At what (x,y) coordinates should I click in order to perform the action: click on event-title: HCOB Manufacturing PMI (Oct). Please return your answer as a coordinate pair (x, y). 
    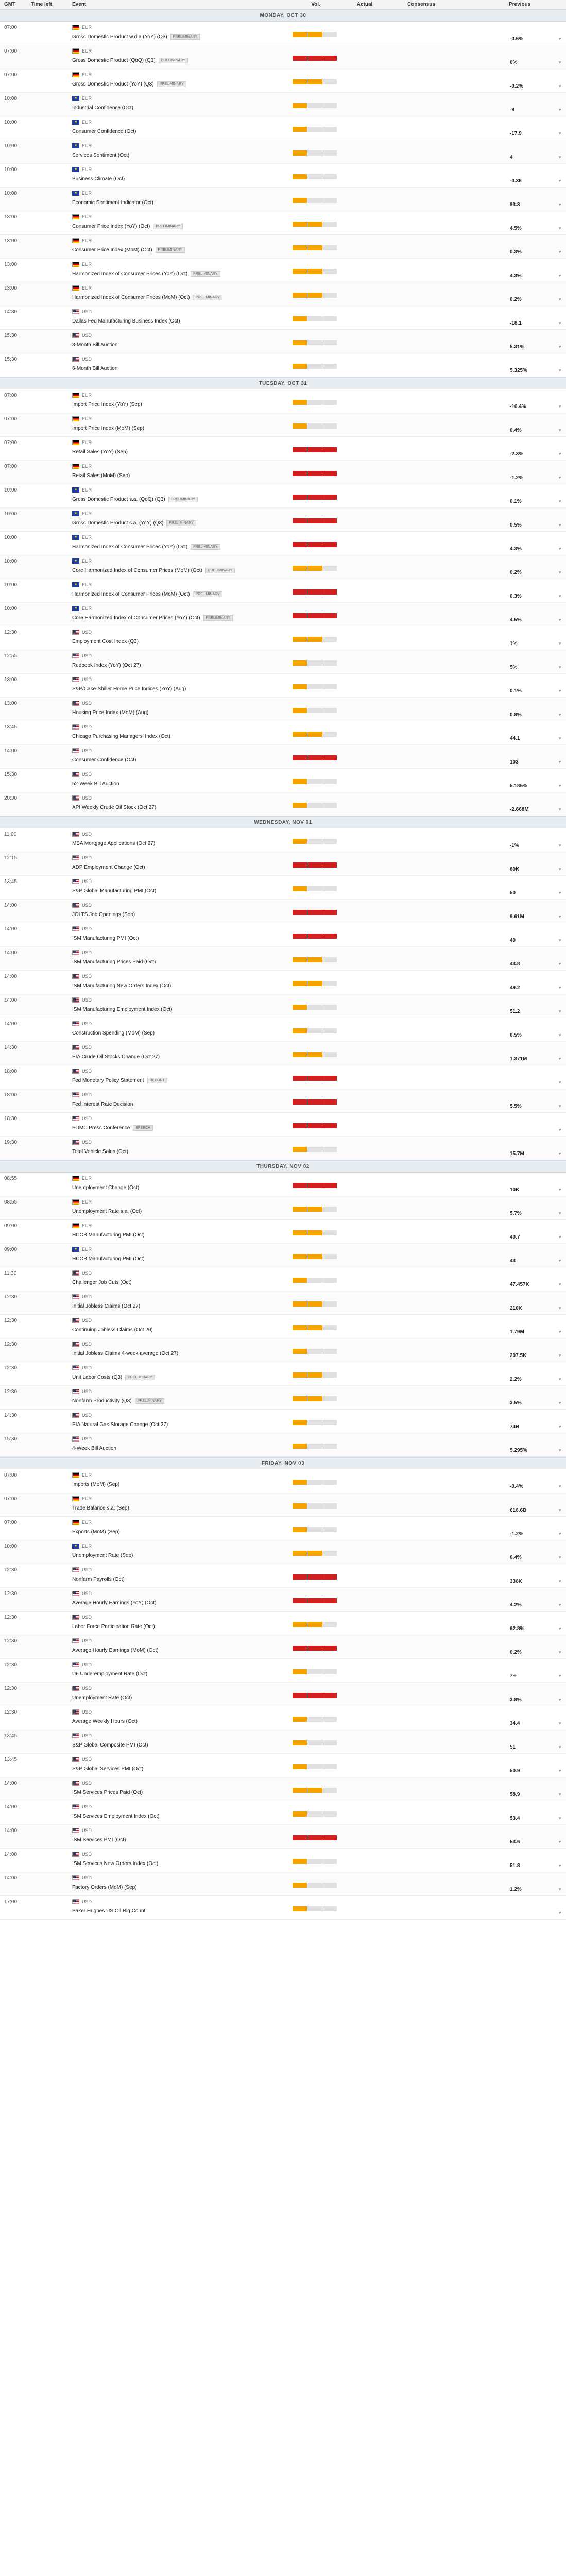
    Looking at the image, I should click on (109, 1259).